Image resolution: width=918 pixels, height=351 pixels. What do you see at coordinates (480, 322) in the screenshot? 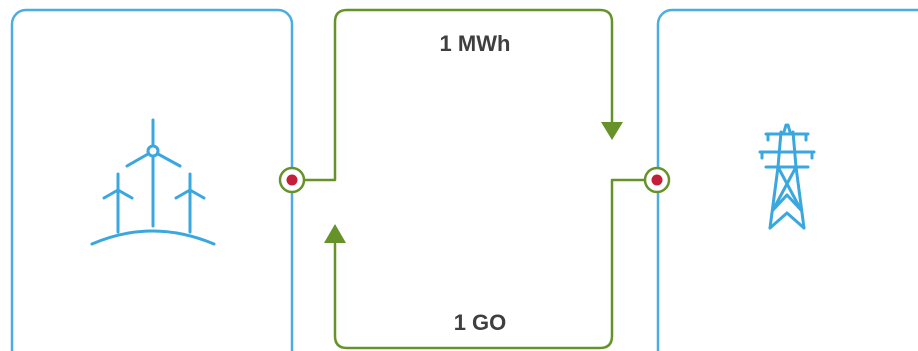
I see `certificate-flow-label: 1 GO` at bounding box center [480, 322].